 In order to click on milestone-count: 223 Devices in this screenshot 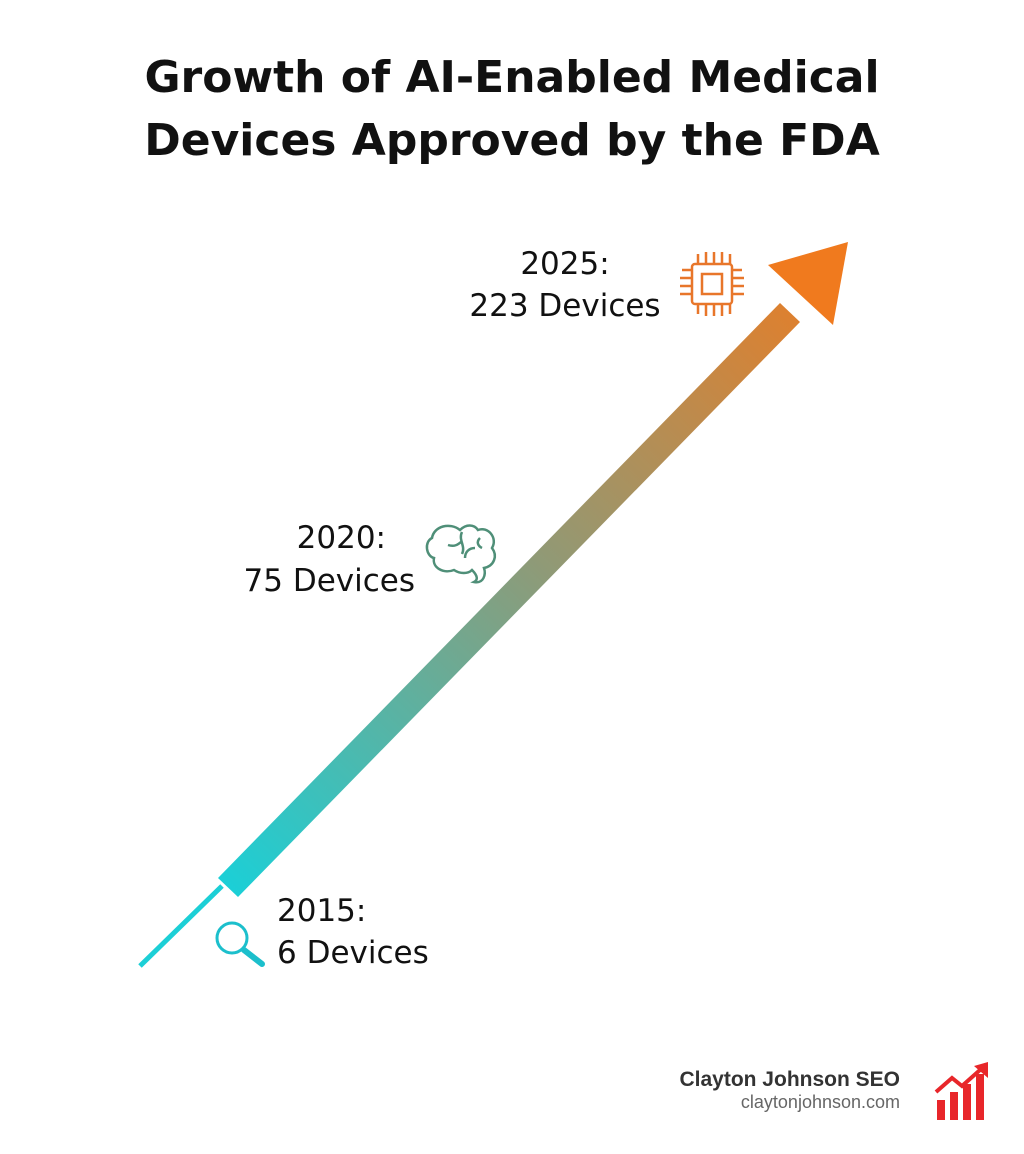, I will do `click(564, 306)`.